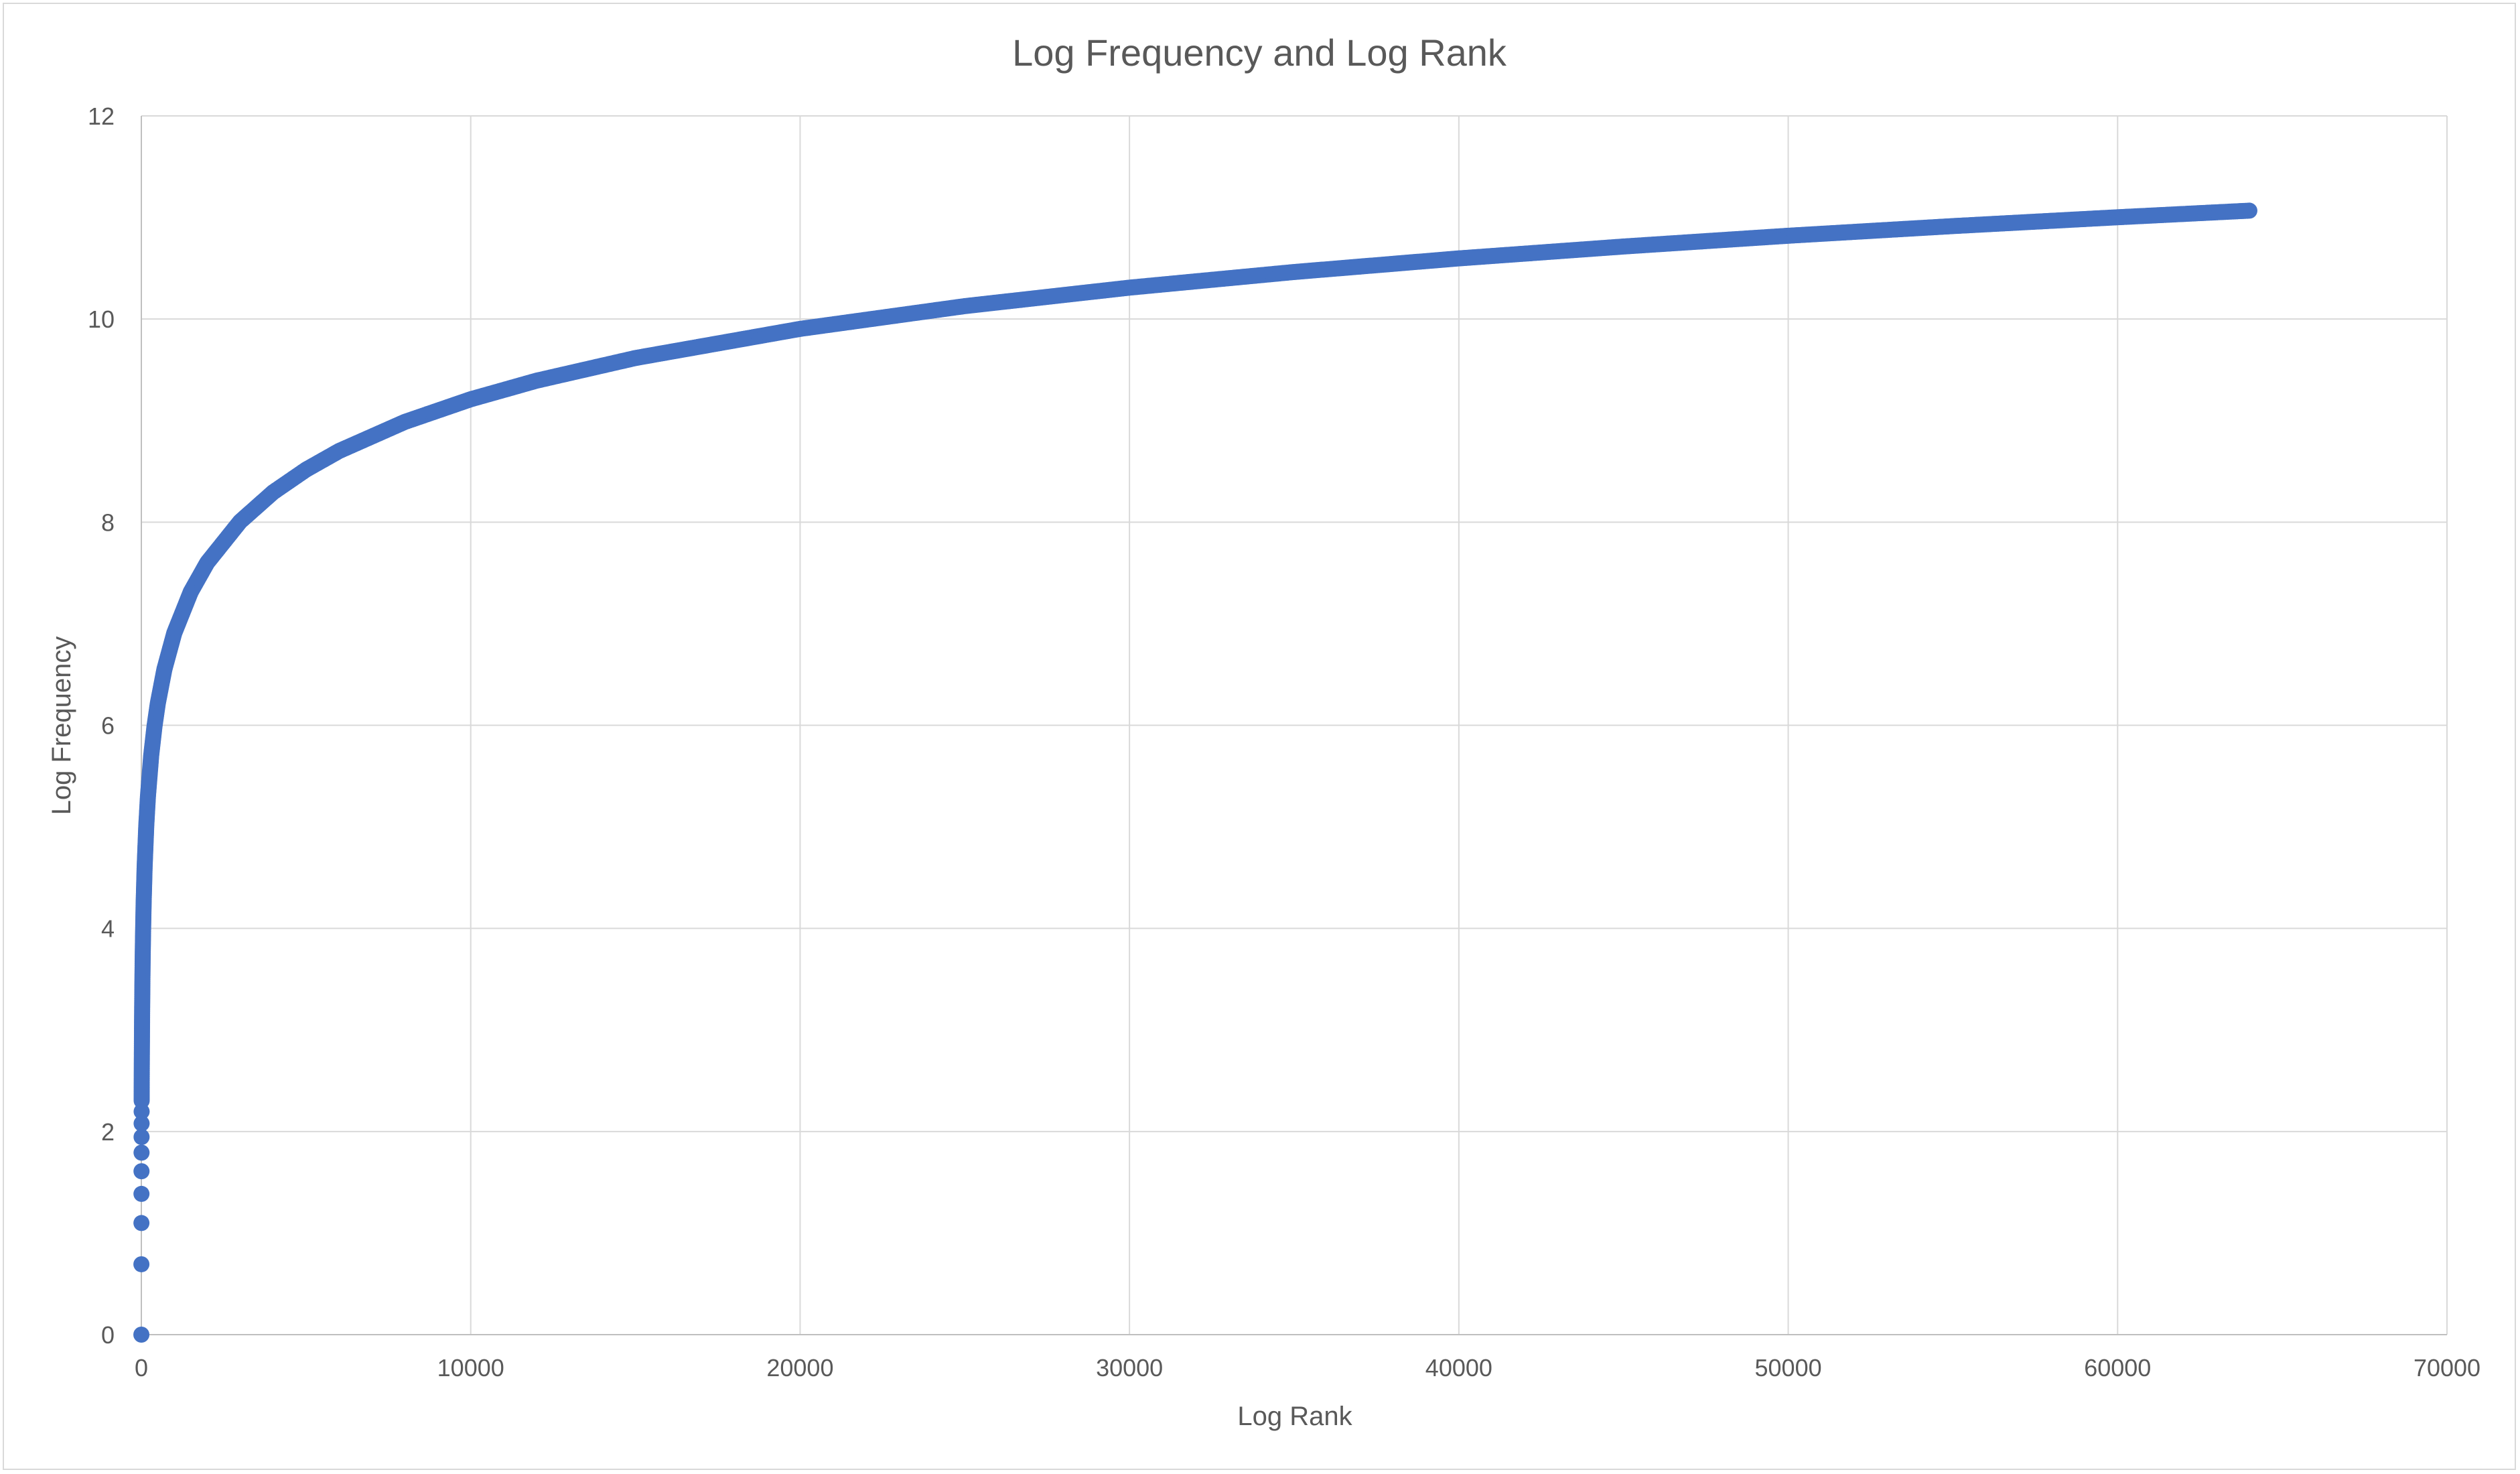 The height and width of the screenshot is (1474, 2520). Describe the element at coordinates (61, 725) in the screenshot. I see `y-axis-title: Log Frequency` at that location.